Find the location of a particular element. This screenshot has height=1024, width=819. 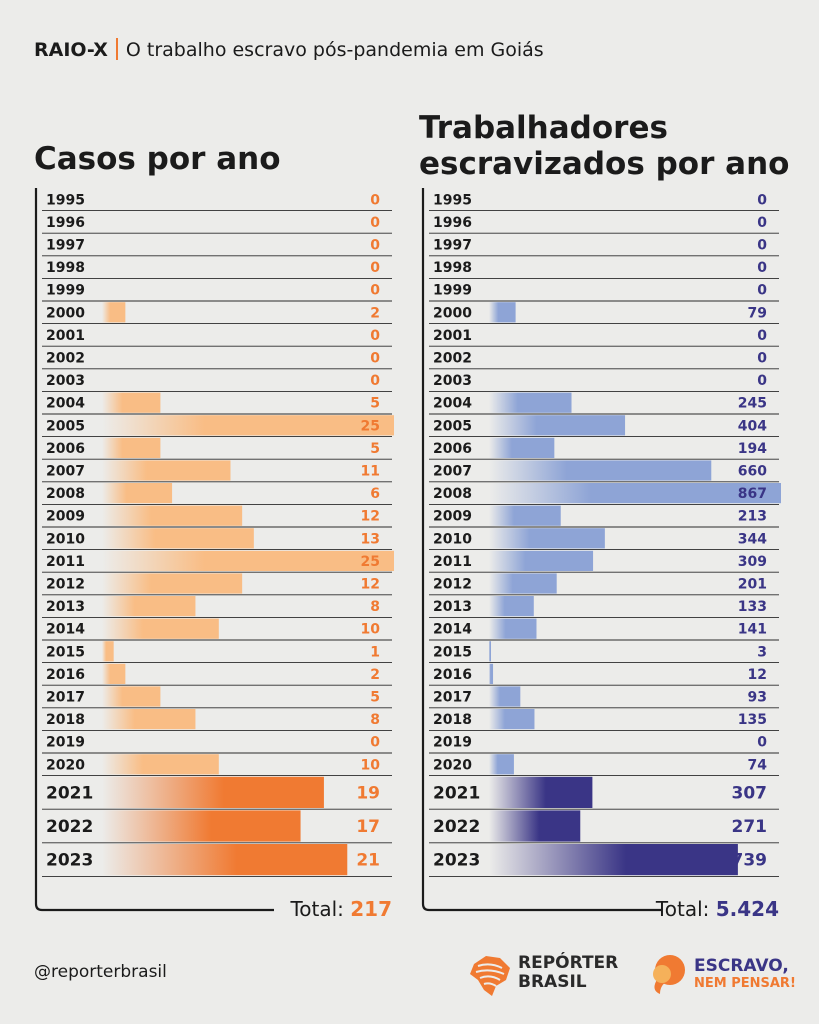

escravo-logo-line1: ESCRAVO, is located at coordinates (741, 966).